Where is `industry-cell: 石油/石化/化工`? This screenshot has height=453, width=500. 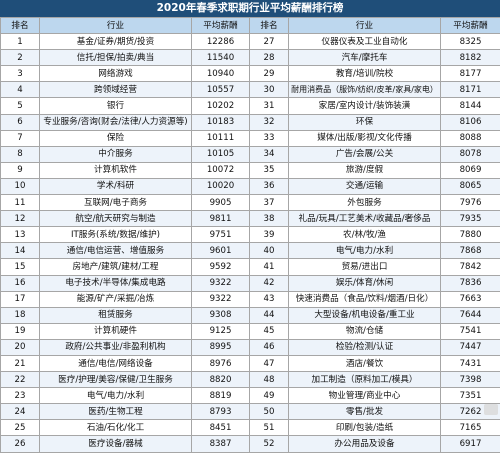
industry-cell: 石油/石化/化工 is located at coordinates (116, 428).